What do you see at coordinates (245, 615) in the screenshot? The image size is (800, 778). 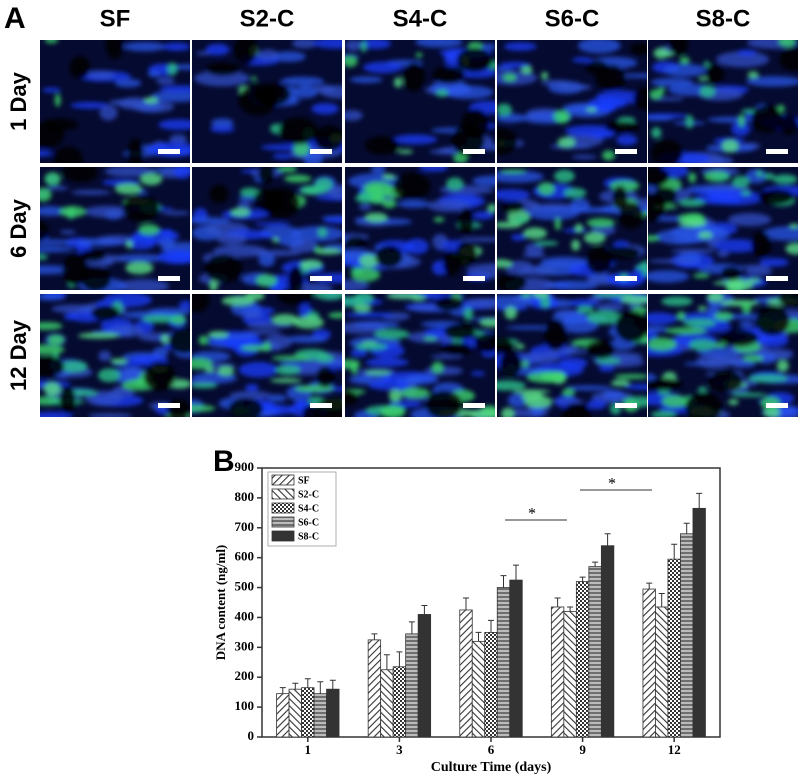 I see `y-tick-label: 400` at bounding box center [245, 615].